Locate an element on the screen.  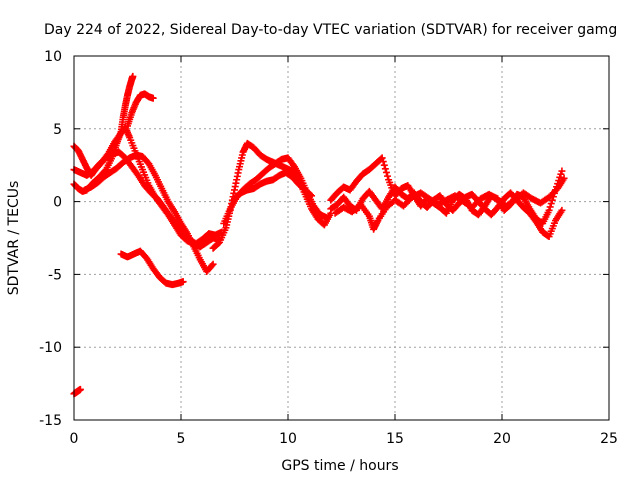
x-axis-label: GPS time / hours is located at coordinates (339, 466).